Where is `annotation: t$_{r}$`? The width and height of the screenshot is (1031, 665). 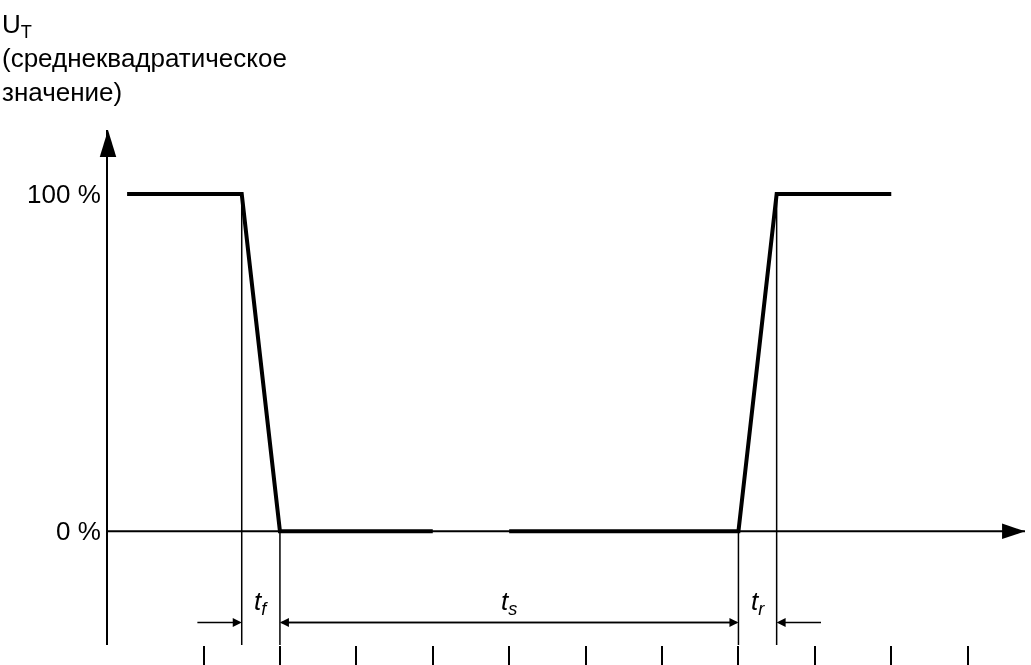 annotation: t$_{r}$ is located at coordinates (758, 603).